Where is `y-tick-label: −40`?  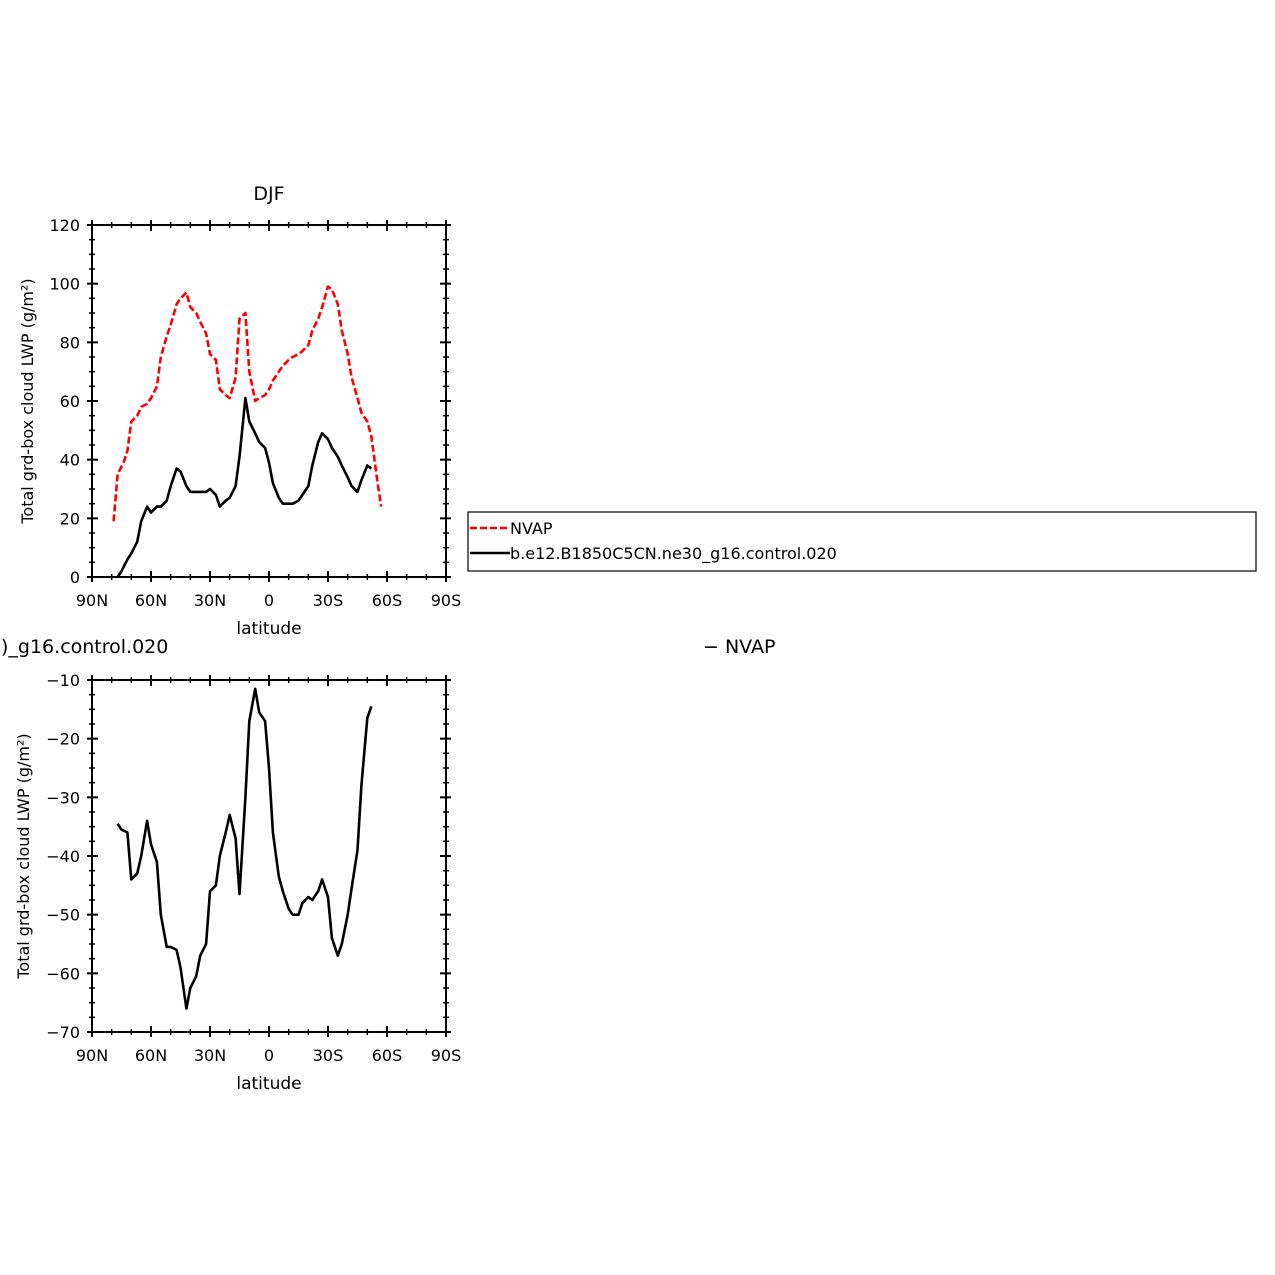
y-tick-label: −40 is located at coordinates (63, 856).